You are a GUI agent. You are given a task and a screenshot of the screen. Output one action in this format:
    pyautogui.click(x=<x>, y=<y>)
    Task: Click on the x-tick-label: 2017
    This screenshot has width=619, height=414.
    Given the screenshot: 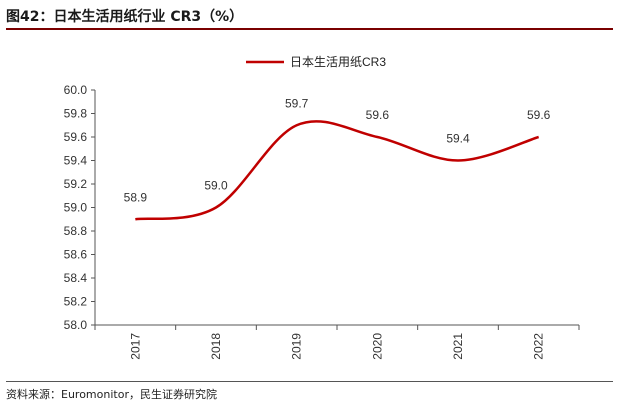 What is the action you would take?
    pyautogui.click(x=135, y=346)
    